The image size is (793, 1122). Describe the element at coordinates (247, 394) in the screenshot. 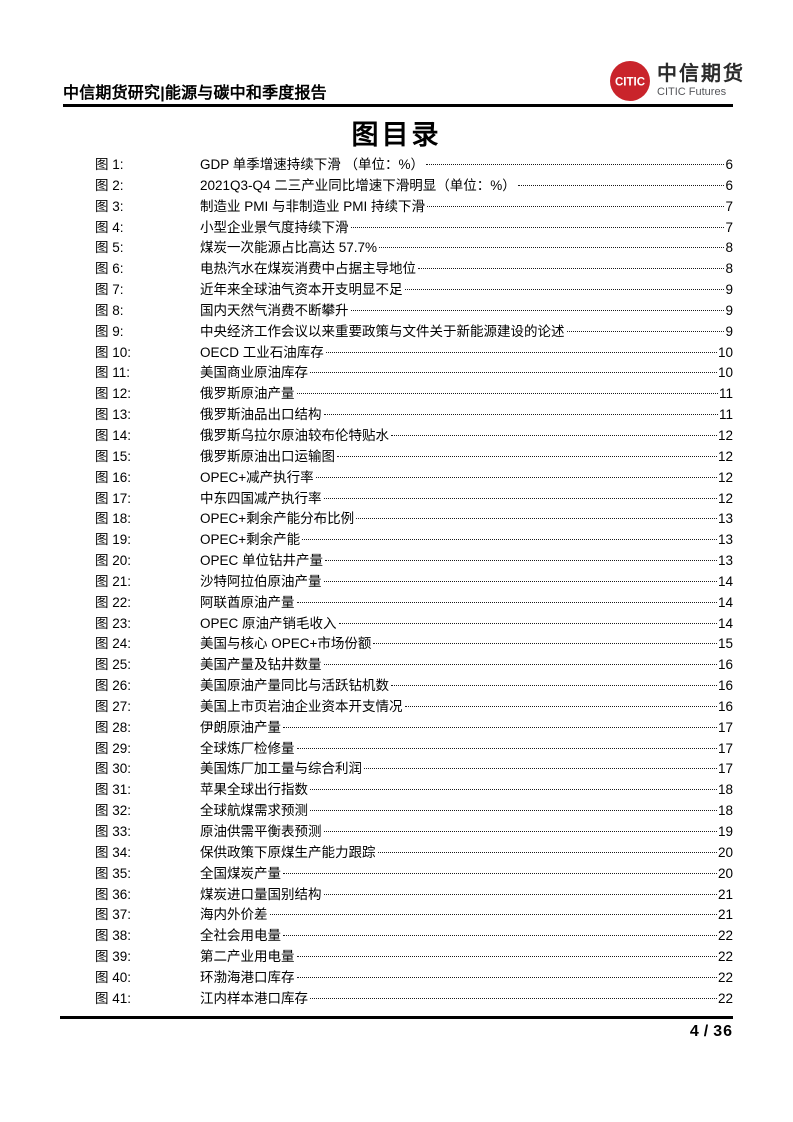

I see `toc-entry-title: 俄罗斯原油产量` at that location.